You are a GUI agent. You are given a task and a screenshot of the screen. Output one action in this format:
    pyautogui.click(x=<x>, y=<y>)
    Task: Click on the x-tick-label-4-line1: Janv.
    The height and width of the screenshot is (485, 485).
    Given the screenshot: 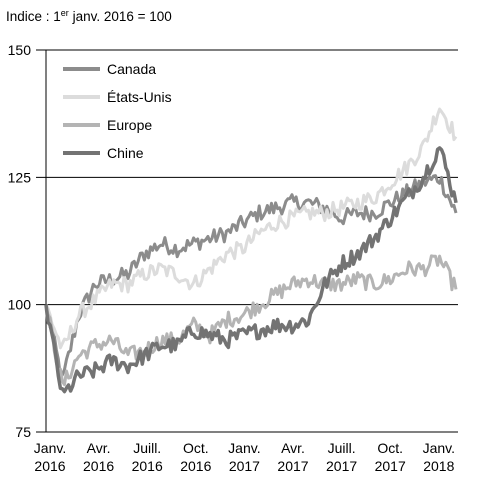 What is the action you would take?
    pyautogui.click(x=244, y=448)
    